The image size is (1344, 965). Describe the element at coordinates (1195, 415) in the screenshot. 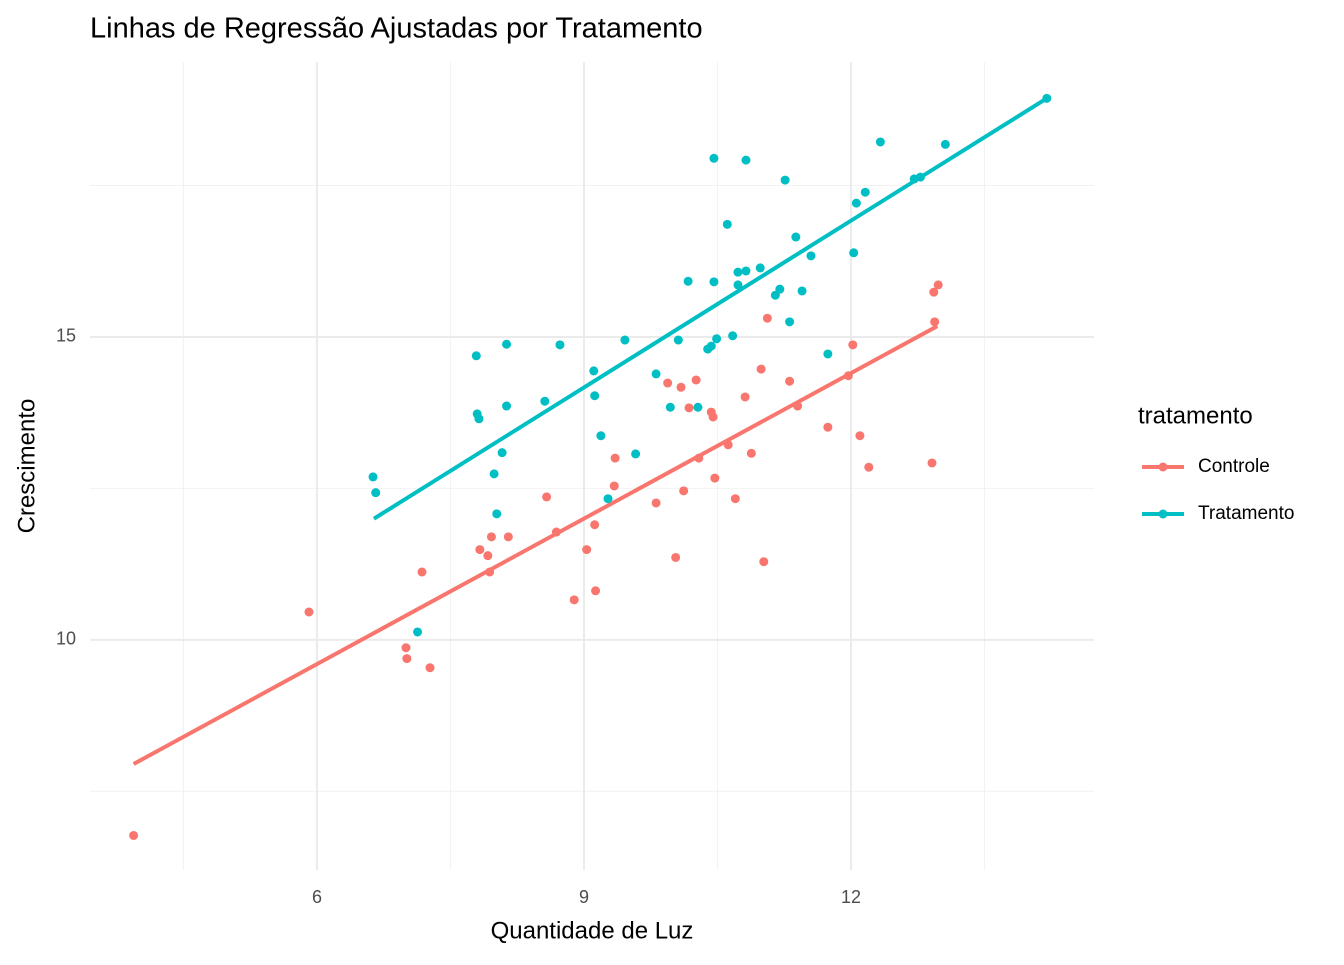

I see `legend-title: tratamento` at that location.